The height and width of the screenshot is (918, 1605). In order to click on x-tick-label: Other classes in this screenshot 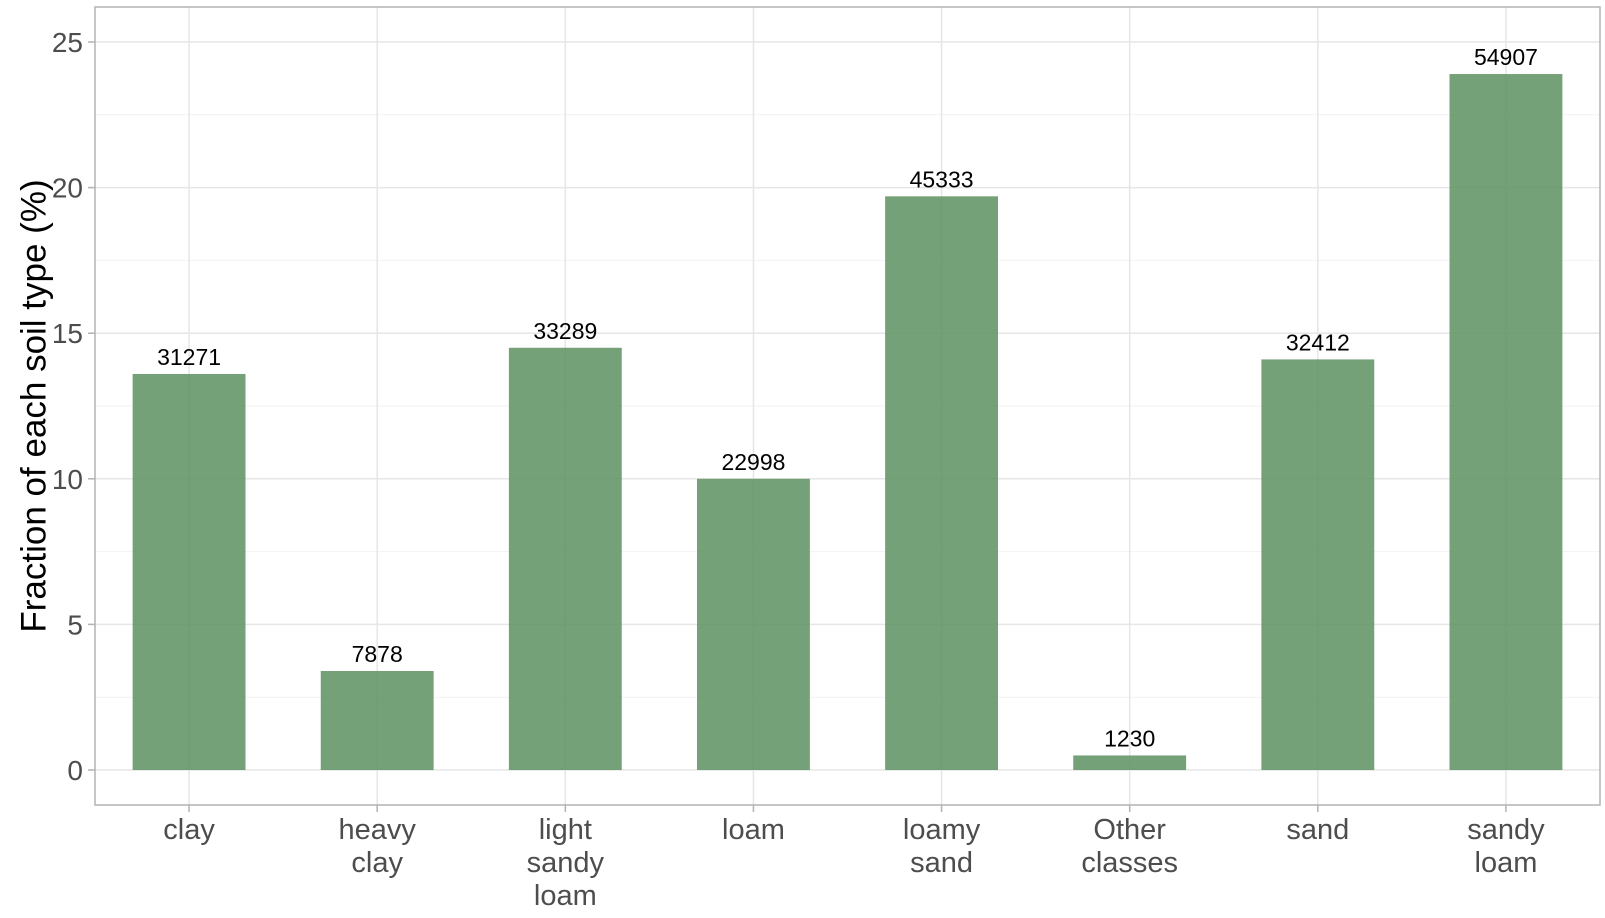, I will do `click(1129, 846)`.